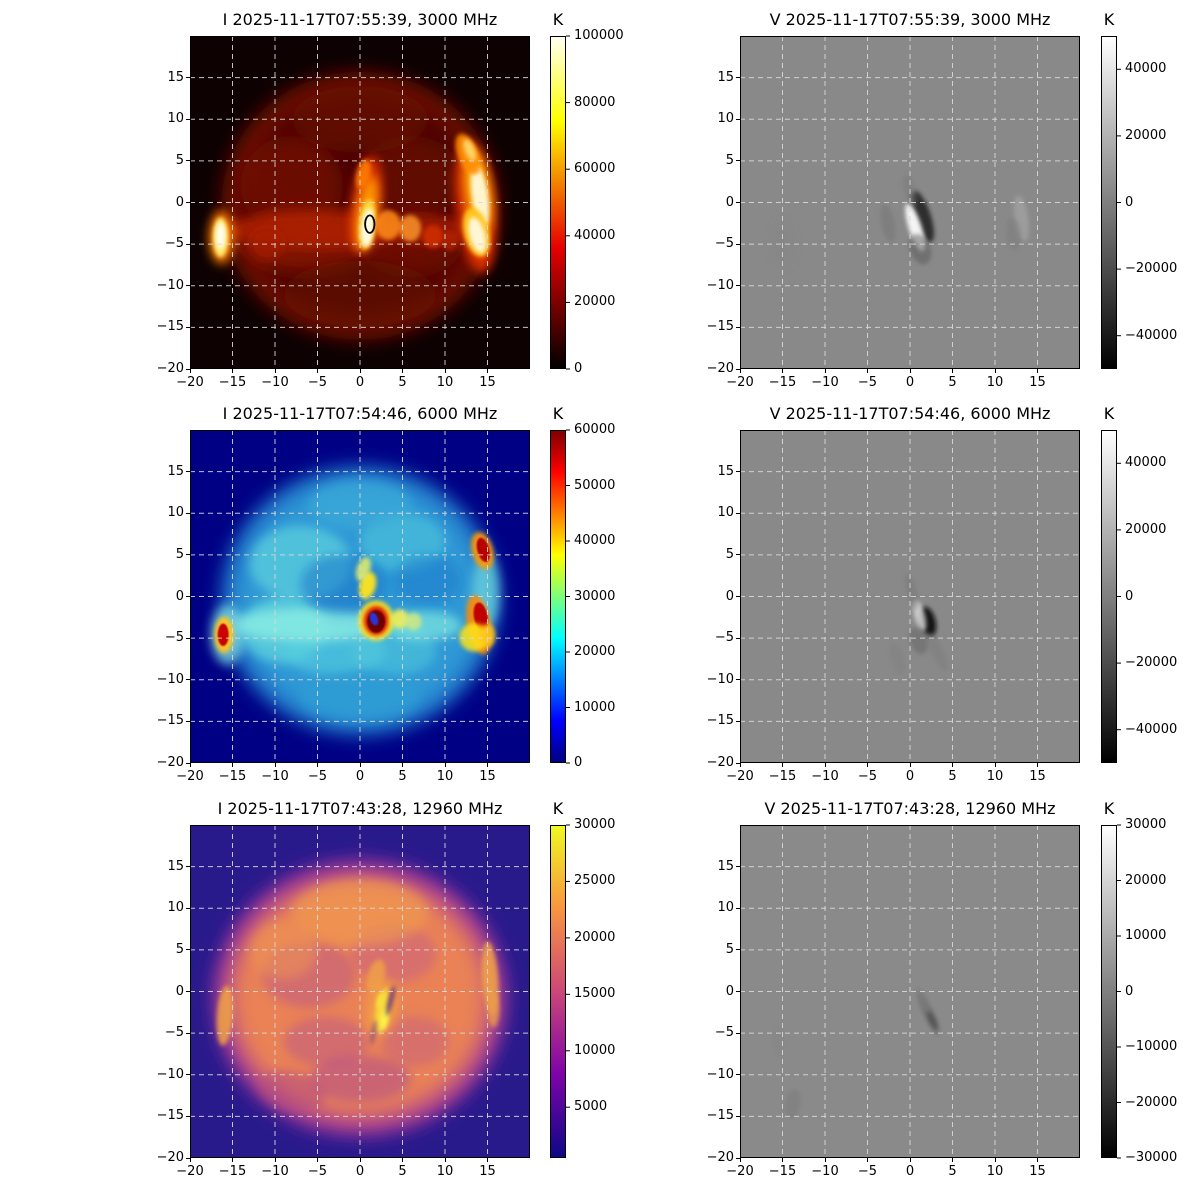 The image size is (1200, 1200). What do you see at coordinates (595, 881) in the screenshot?
I see `colorbar-tick-label: 25000` at bounding box center [595, 881].